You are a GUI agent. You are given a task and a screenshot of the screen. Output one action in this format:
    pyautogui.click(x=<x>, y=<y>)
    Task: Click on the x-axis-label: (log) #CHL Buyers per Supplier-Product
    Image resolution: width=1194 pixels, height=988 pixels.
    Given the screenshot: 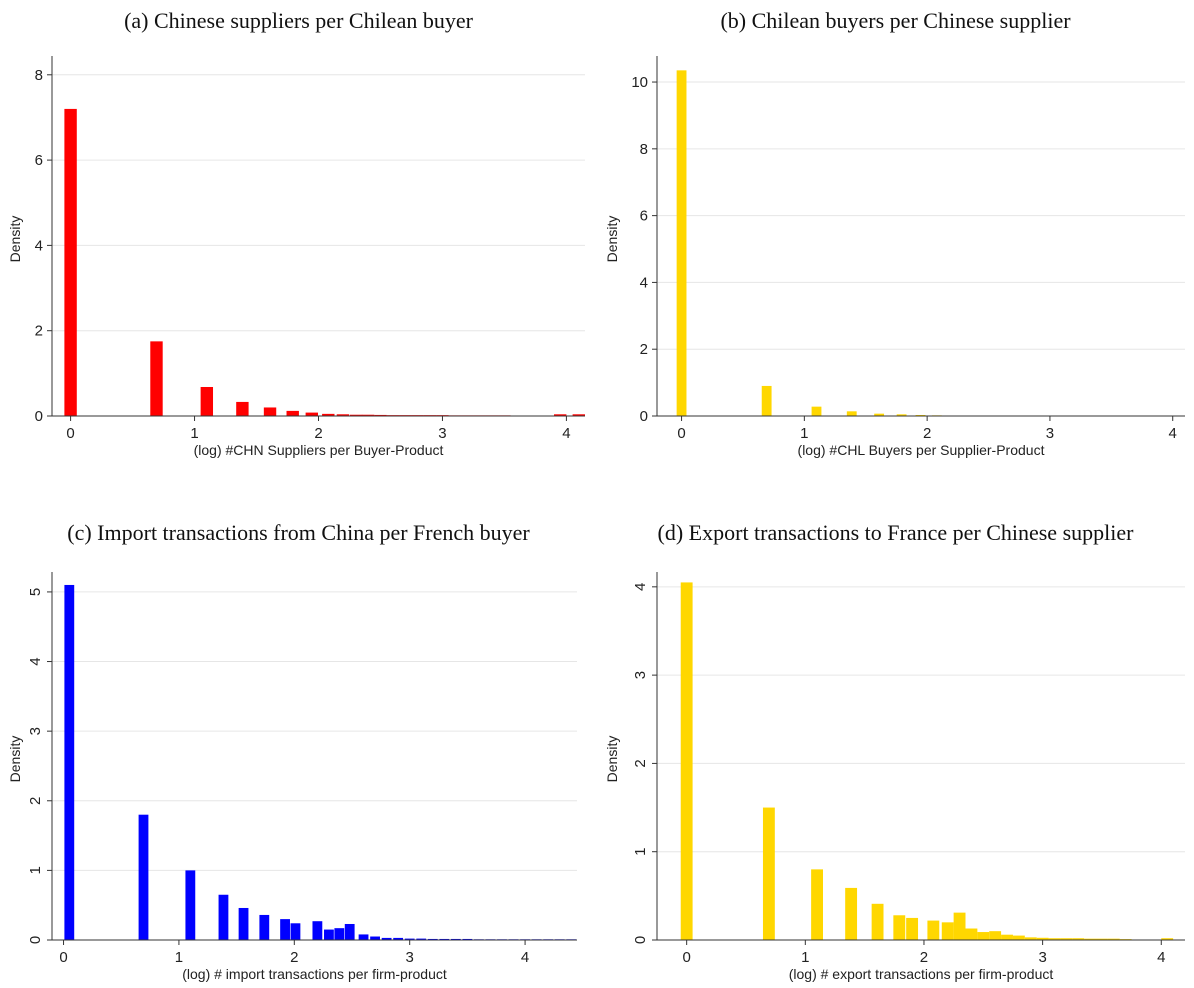 What is the action you would take?
    pyautogui.click(x=921, y=450)
    